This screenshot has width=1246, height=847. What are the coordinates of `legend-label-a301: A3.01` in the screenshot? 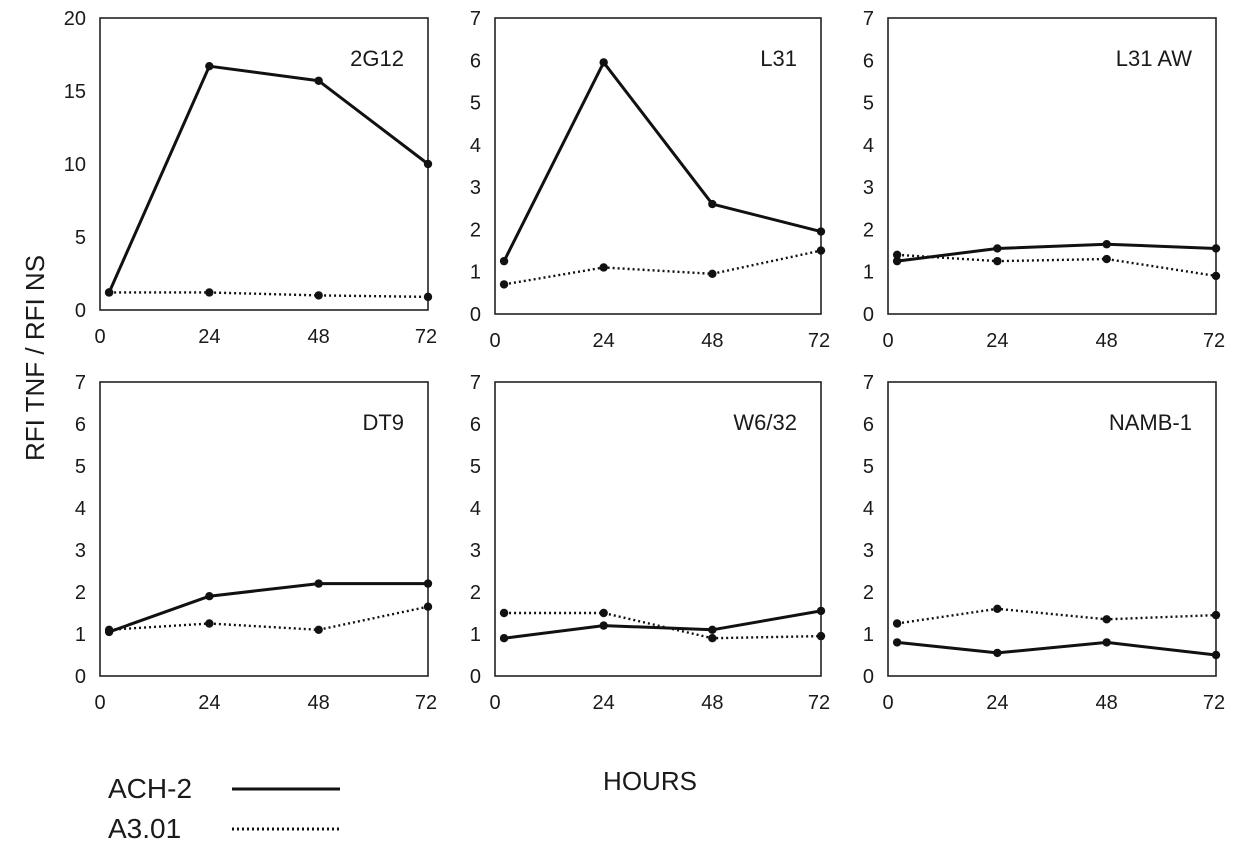 It's located at (144, 827).